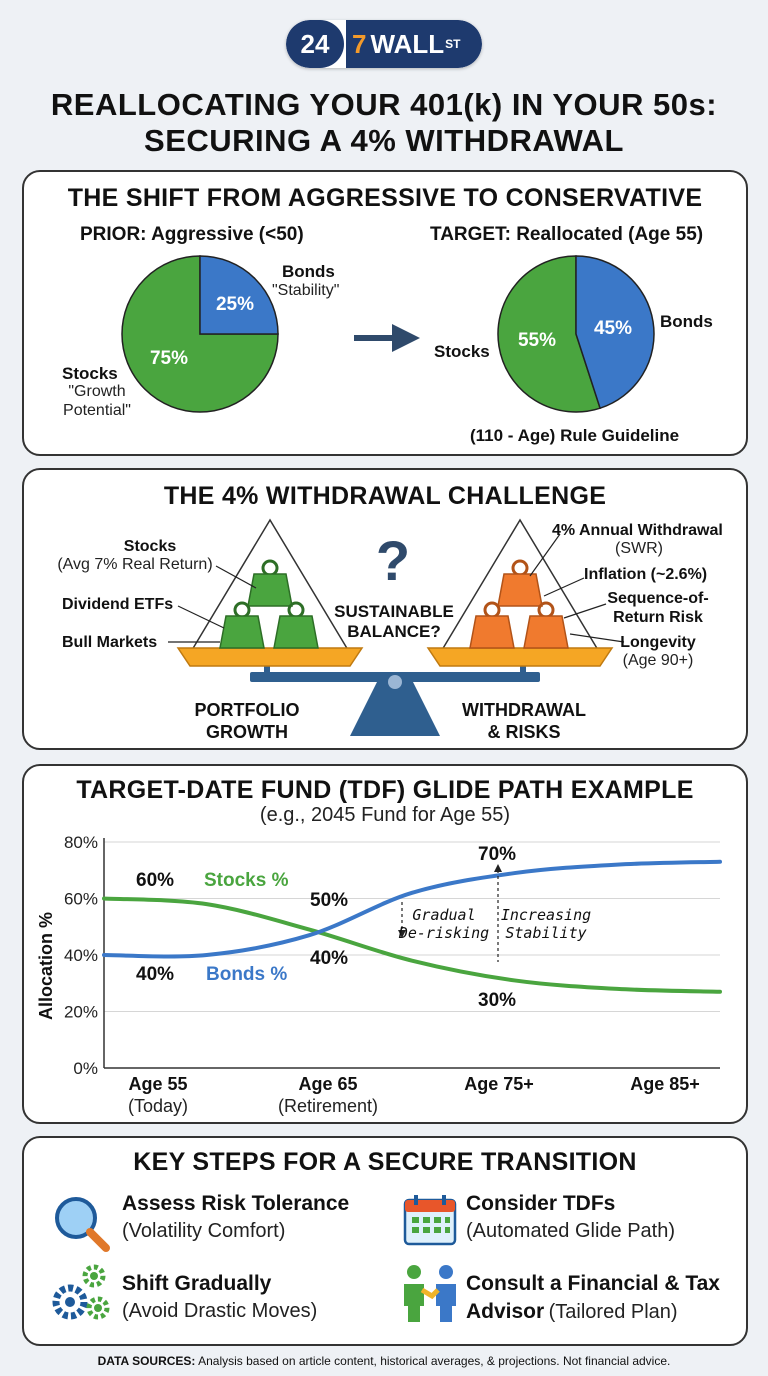  I want to click on stocks-mid-pct: 40%, so click(329, 958).